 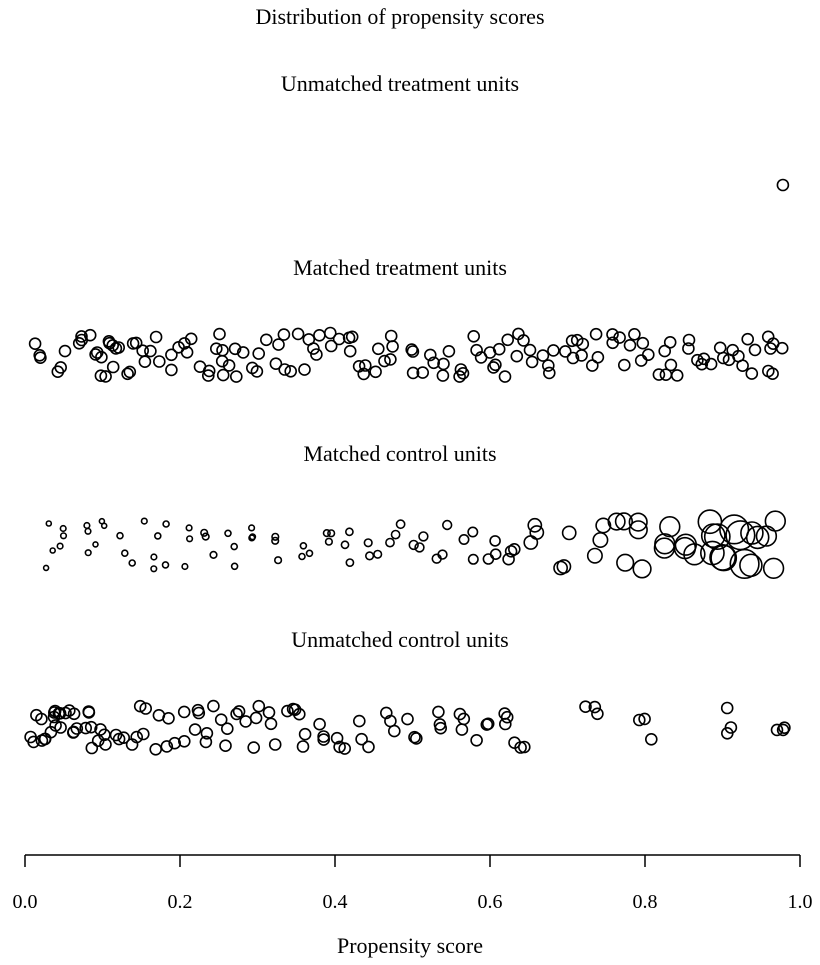 What do you see at coordinates (400, 83) in the screenshot?
I see `group-label-unmatched-treatment: Unmatched treatment units` at bounding box center [400, 83].